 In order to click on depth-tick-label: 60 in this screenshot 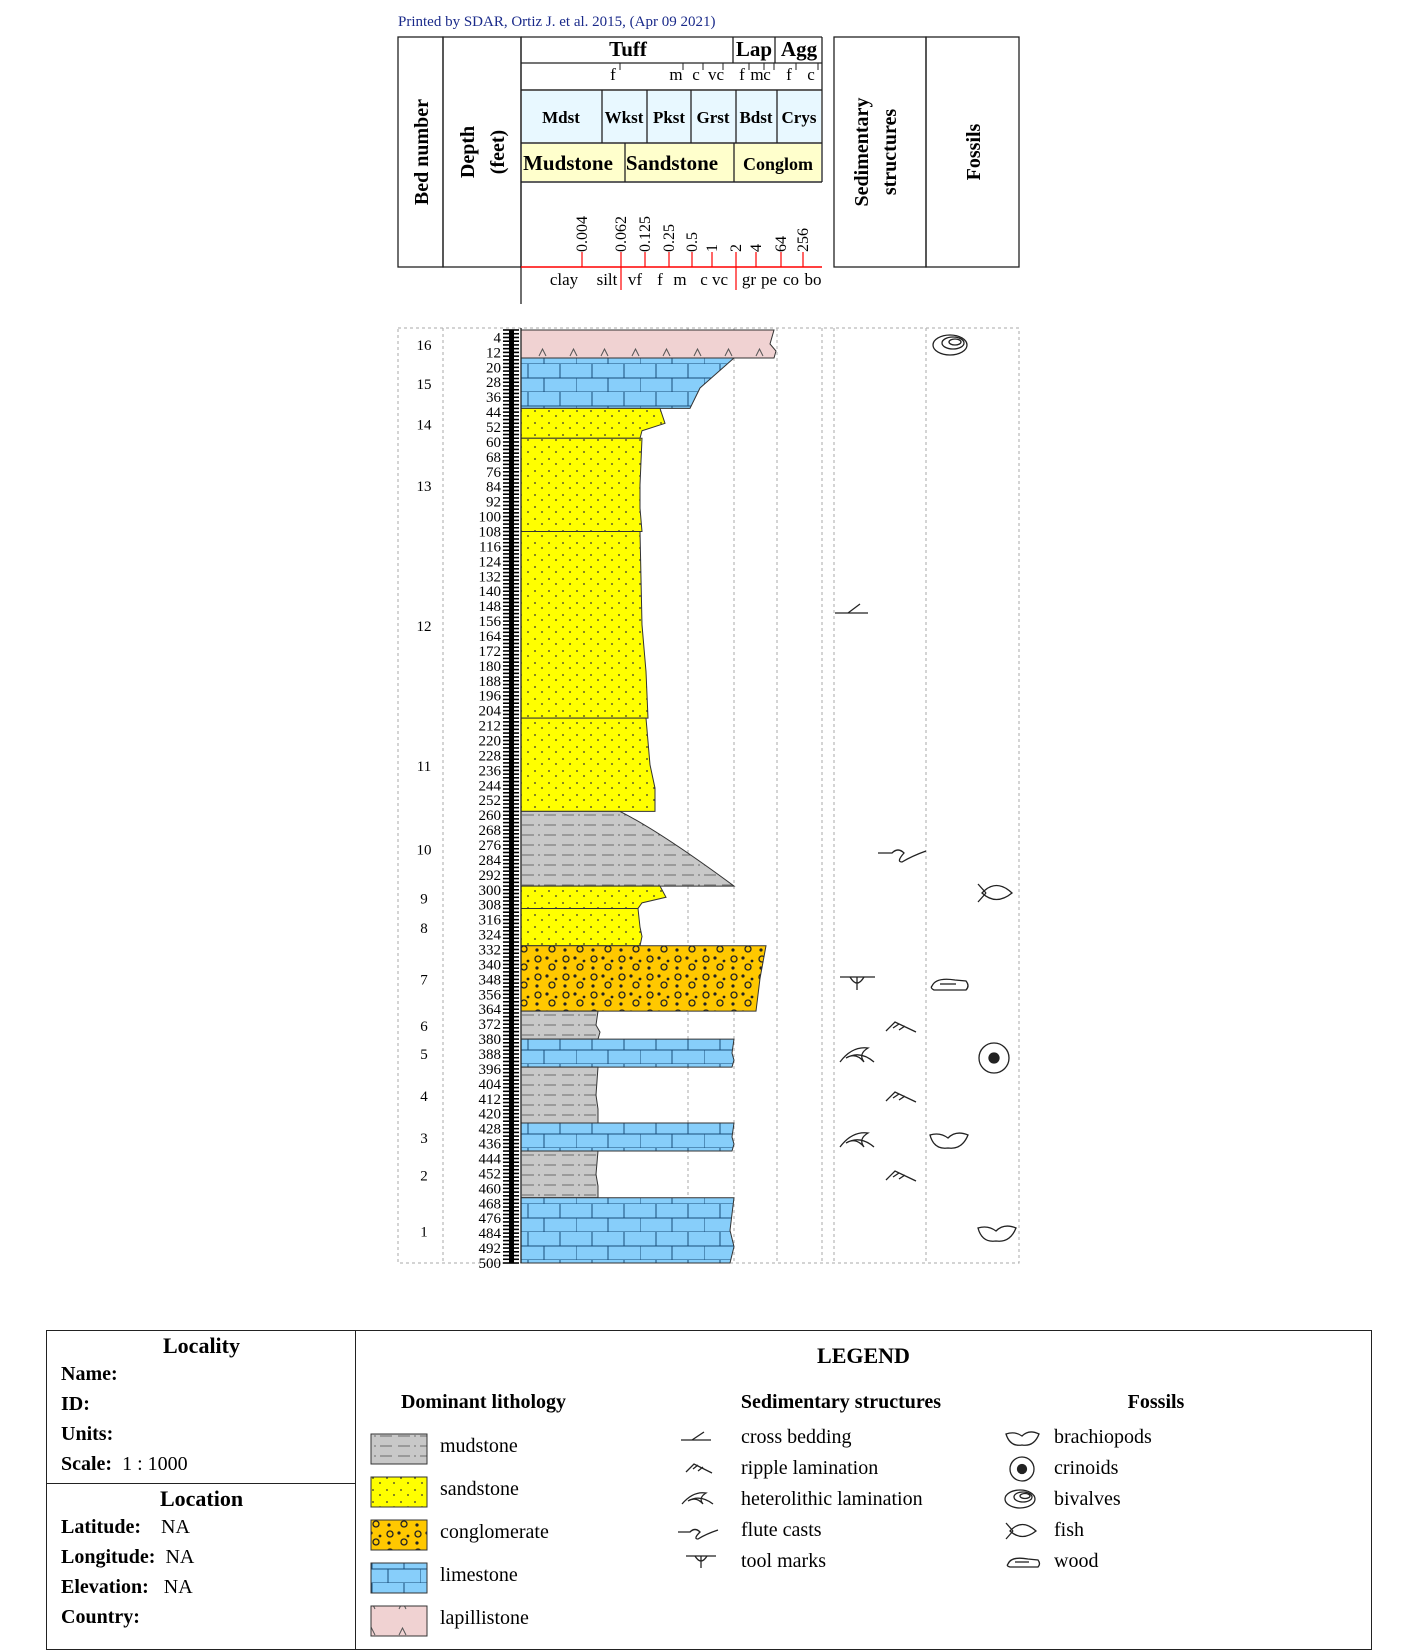, I will do `click(493, 443)`.